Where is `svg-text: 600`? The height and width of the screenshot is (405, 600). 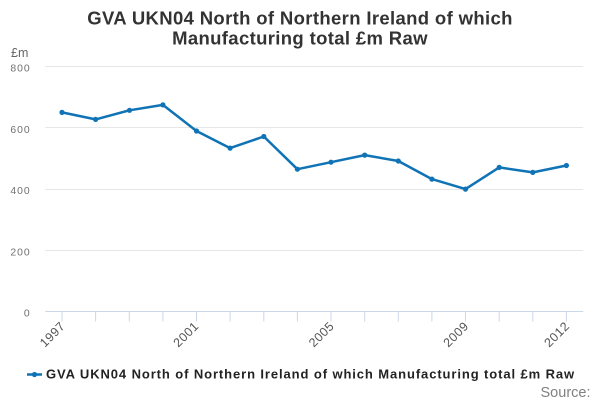 svg-text: 600 is located at coordinates (20, 130).